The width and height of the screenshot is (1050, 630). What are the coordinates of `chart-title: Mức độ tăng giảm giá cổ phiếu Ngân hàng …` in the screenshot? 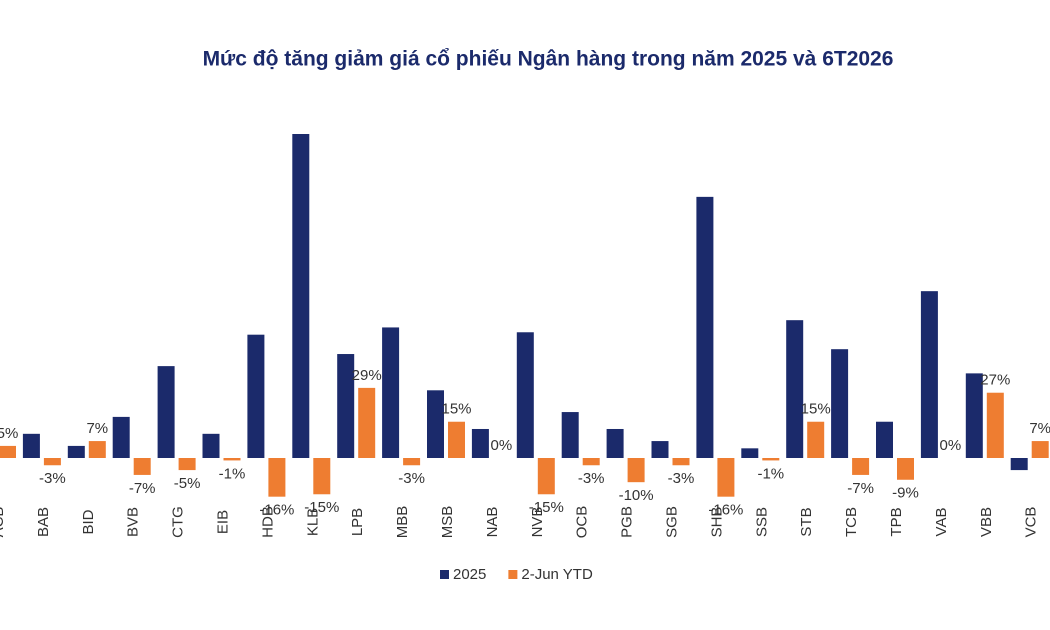 It's located at (548, 59).